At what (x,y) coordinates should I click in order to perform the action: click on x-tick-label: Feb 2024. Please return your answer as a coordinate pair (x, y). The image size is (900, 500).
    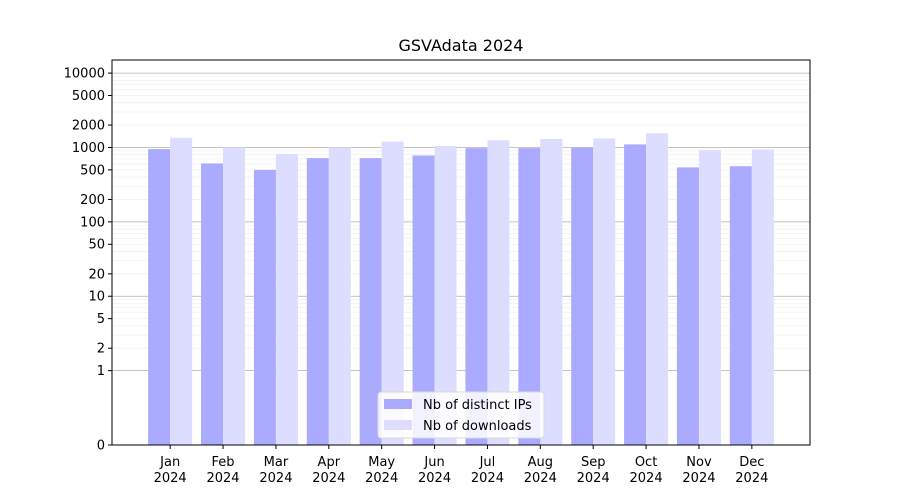
    Looking at the image, I should click on (222, 470).